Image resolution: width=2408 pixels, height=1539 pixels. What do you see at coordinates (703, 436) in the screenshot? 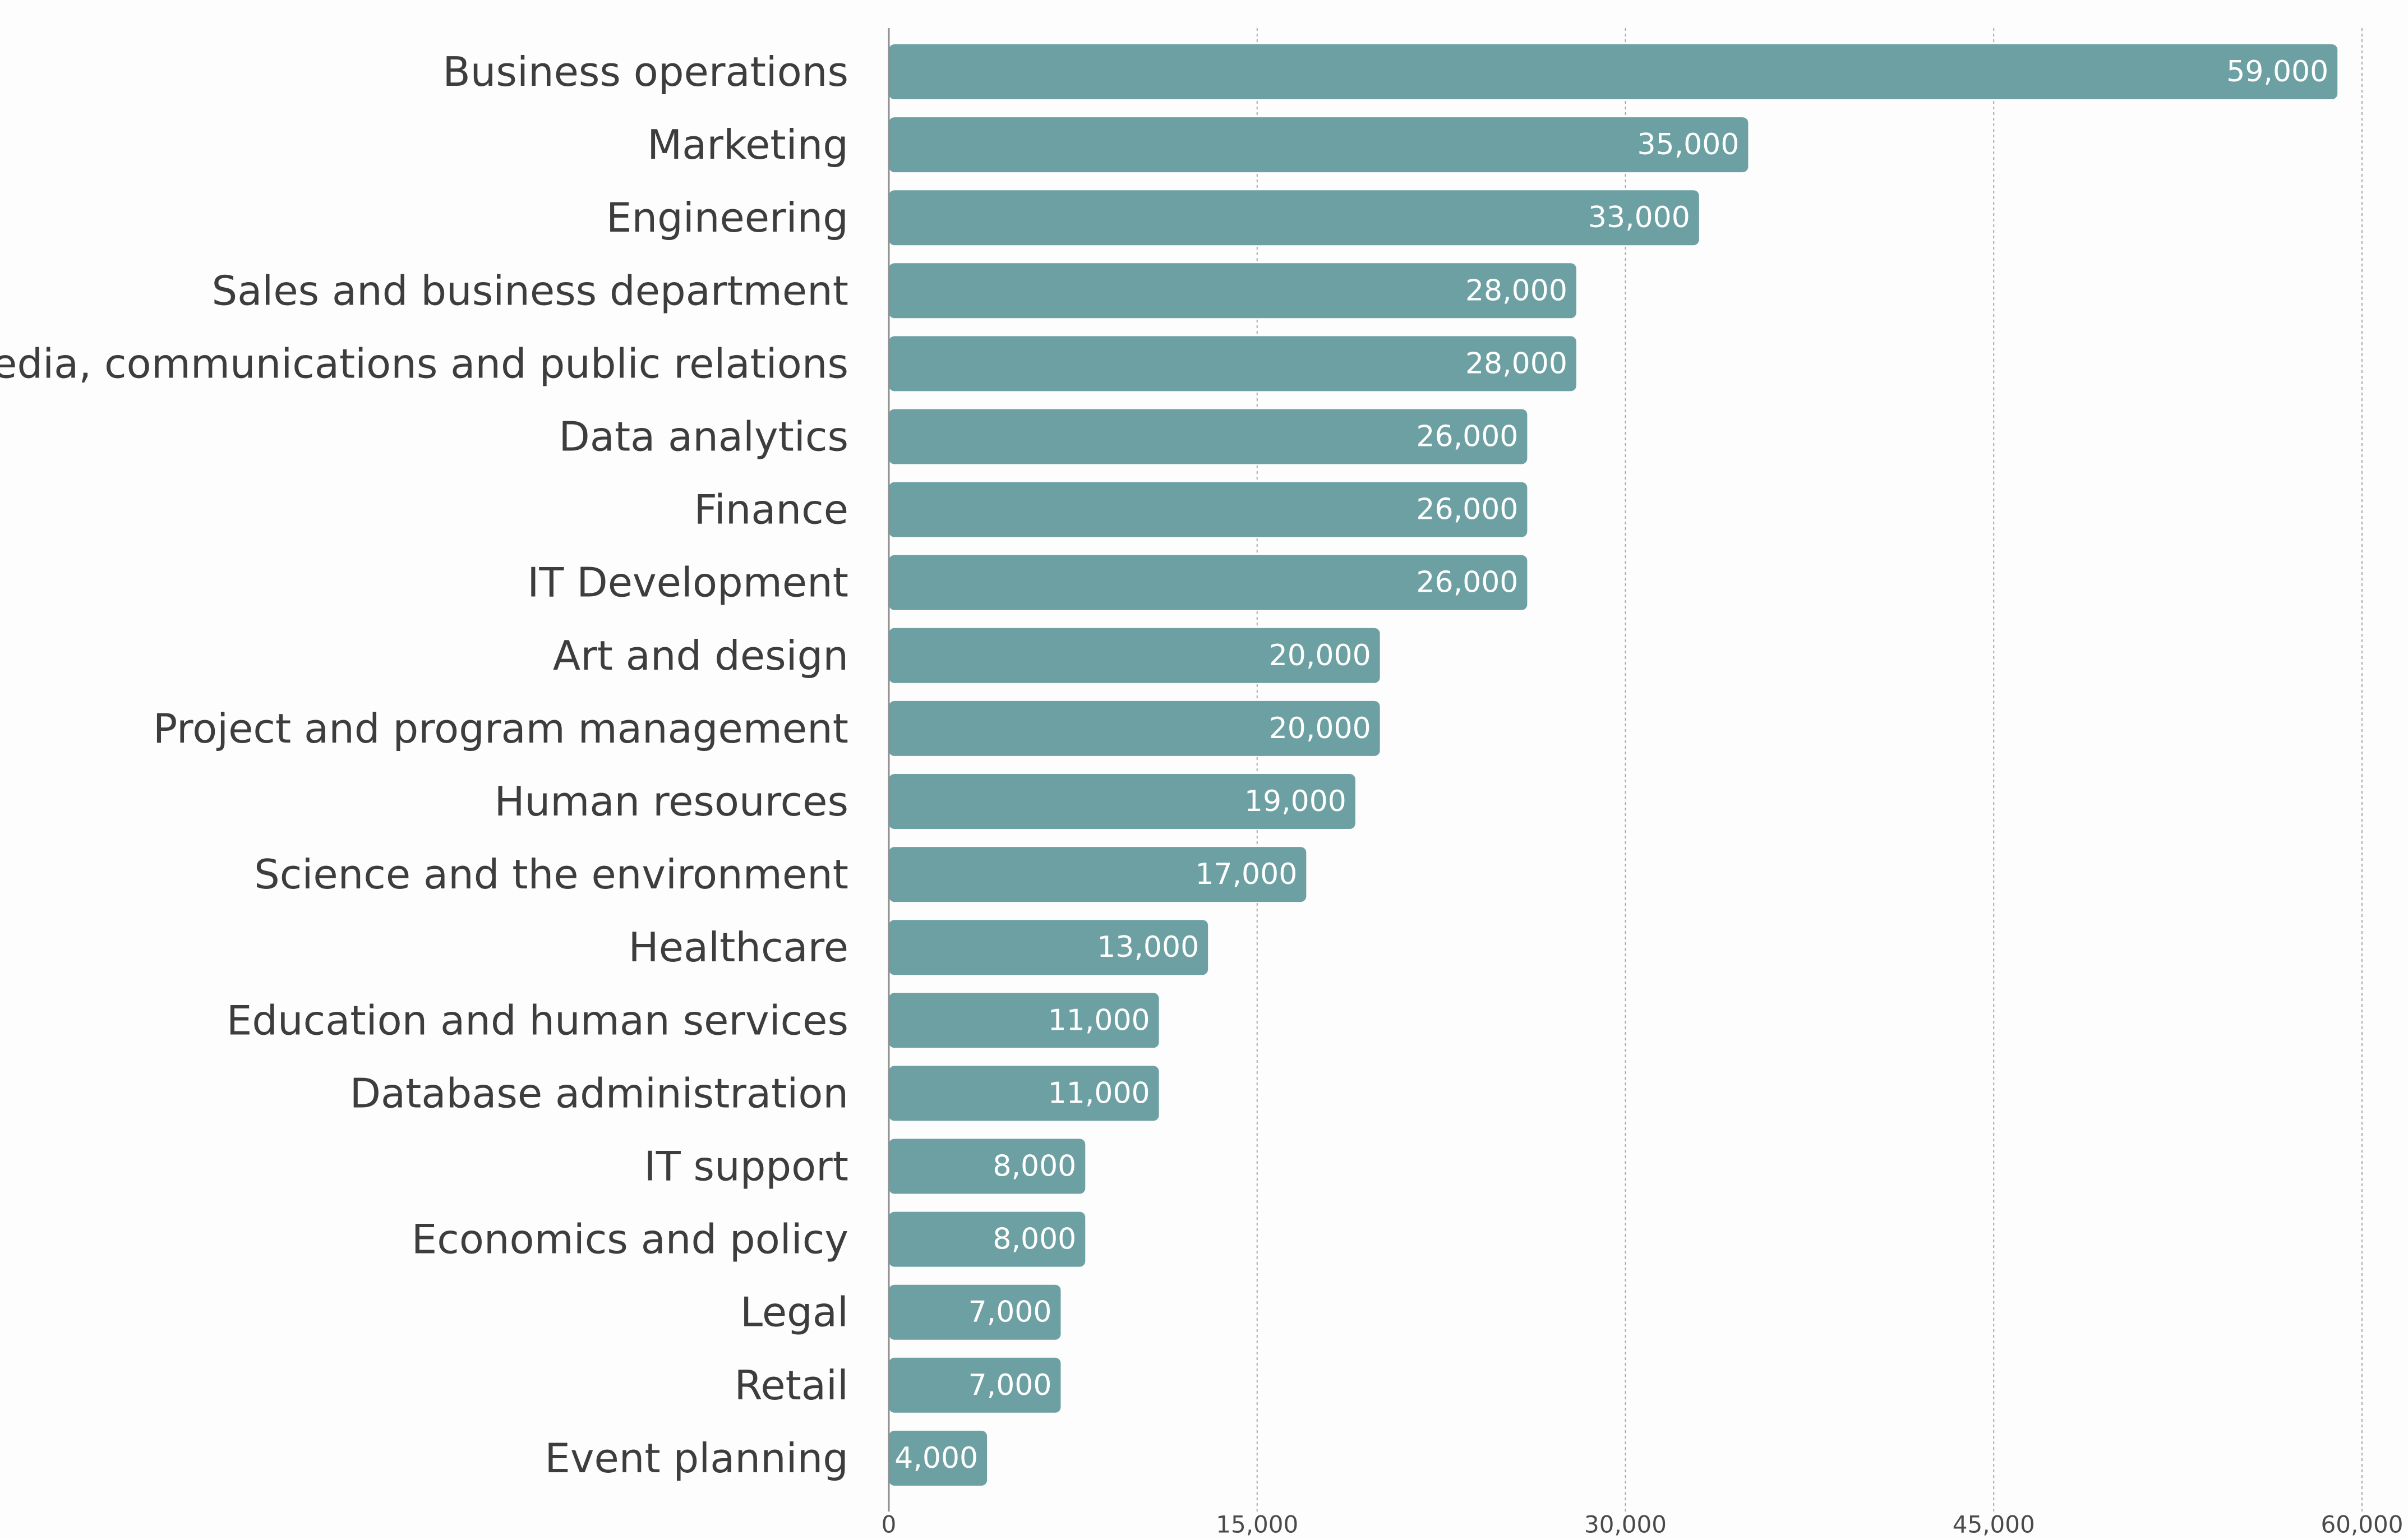
I see `category-label: Data analytics` at bounding box center [703, 436].